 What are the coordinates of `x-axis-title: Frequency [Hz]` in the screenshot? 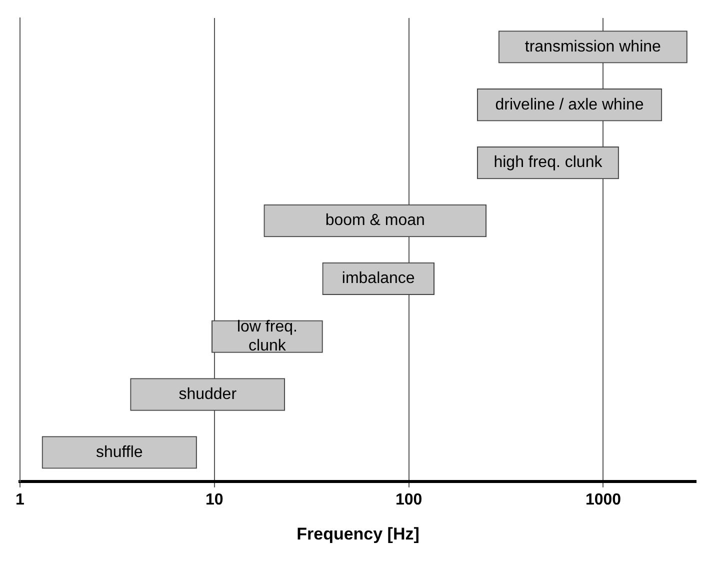 It's located at (358, 534).